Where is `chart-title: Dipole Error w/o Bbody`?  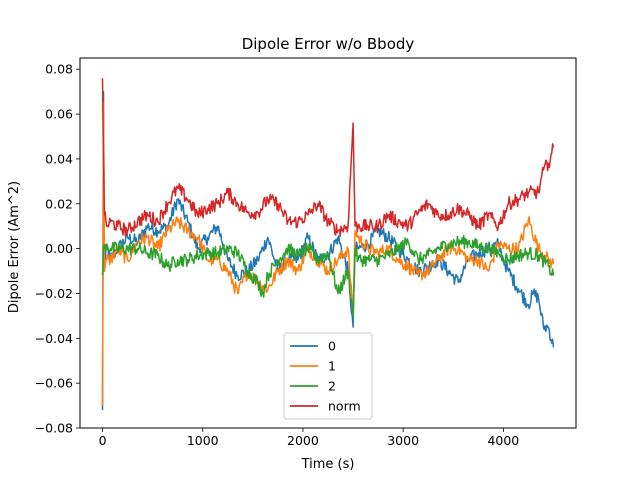 chart-title: Dipole Error w/o Bbody is located at coordinates (328, 44).